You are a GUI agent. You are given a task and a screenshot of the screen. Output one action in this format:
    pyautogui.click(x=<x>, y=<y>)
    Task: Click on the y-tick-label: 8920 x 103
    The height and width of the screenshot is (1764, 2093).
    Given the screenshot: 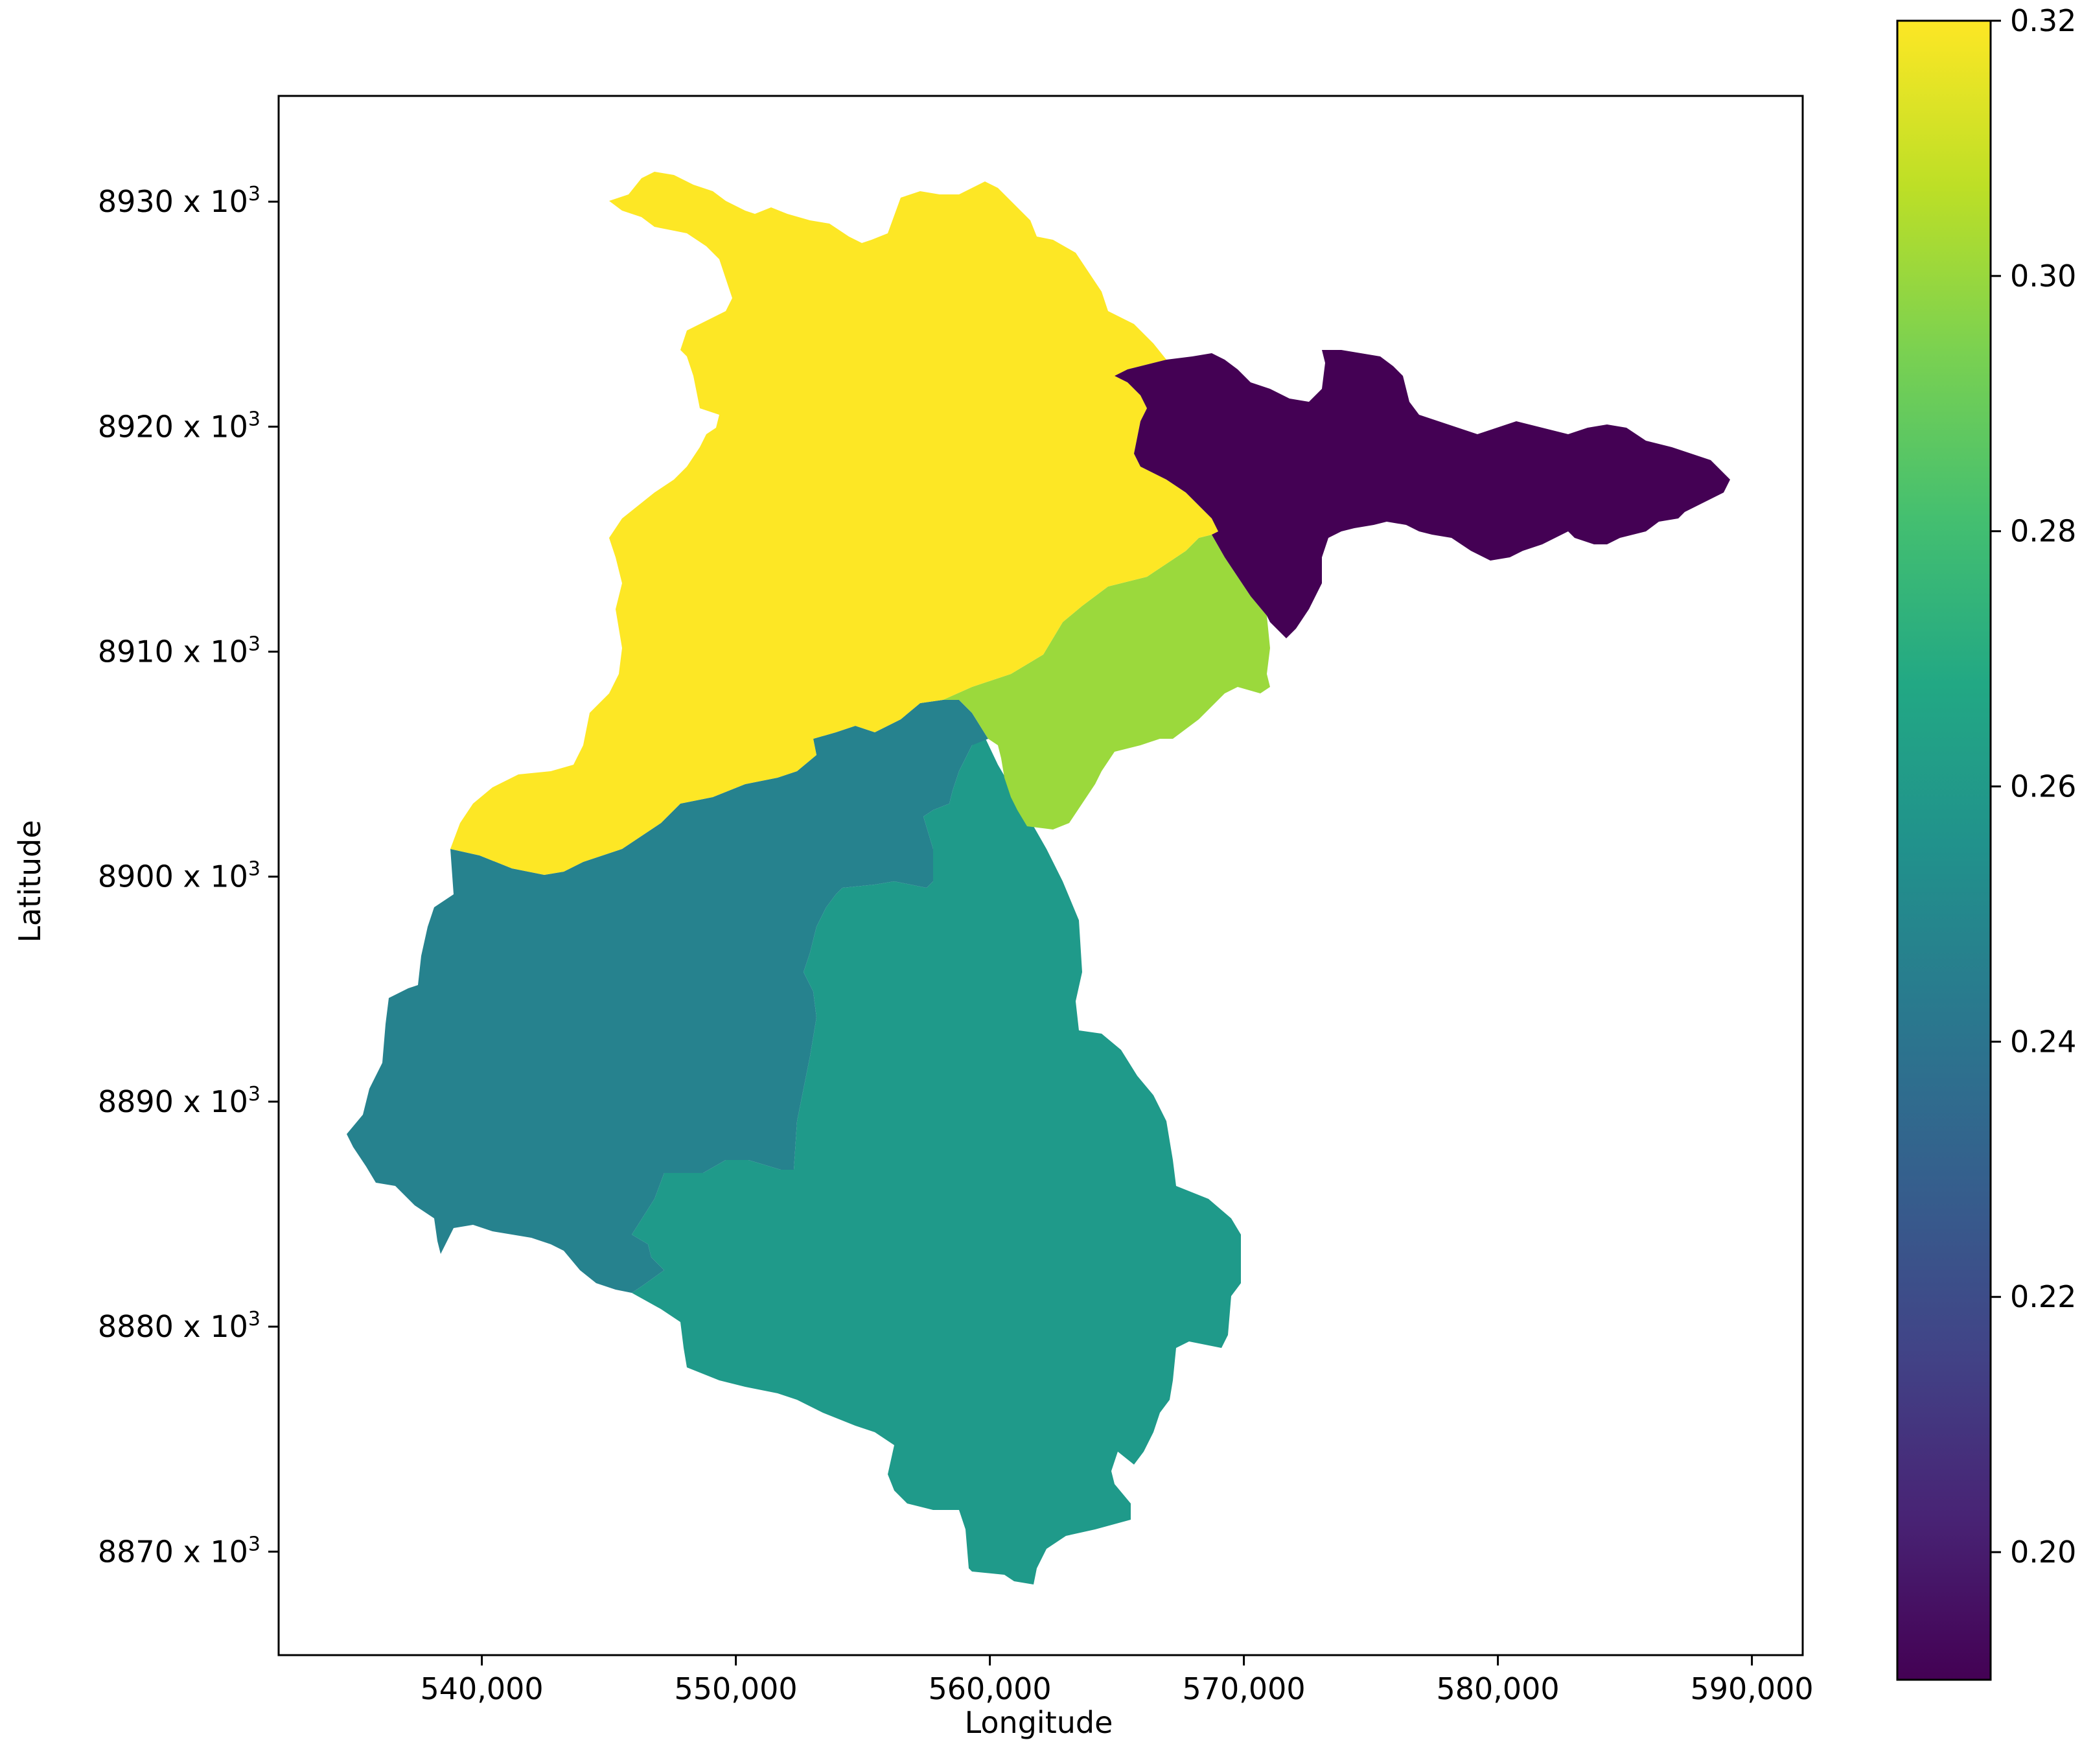 What is the action you would take?
    pyautogui.click(x=179, y=426)
    